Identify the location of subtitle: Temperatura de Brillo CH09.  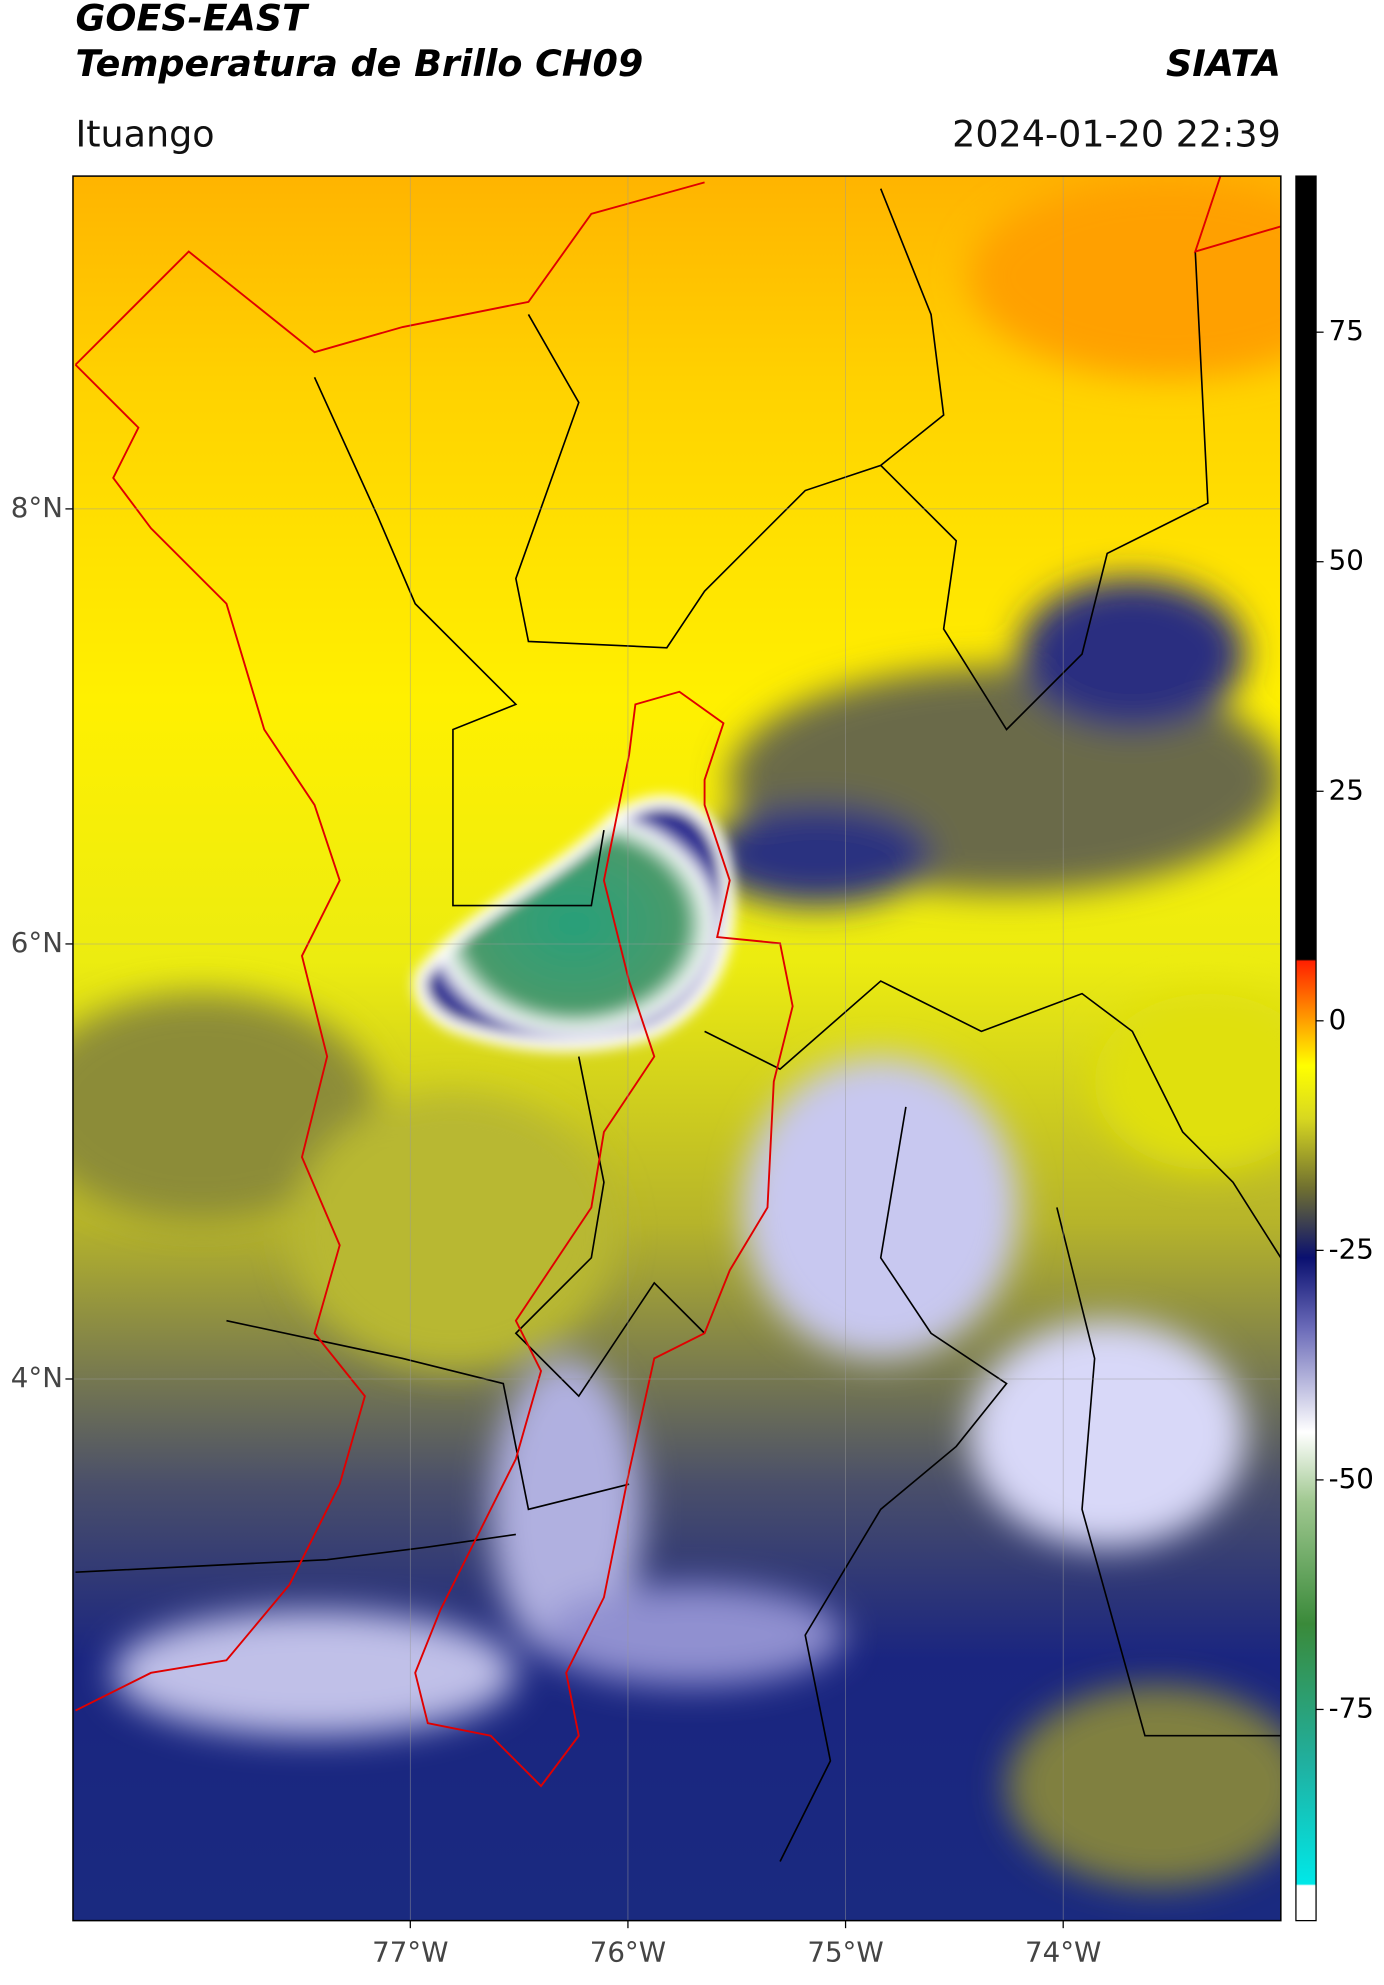
(359, 63).